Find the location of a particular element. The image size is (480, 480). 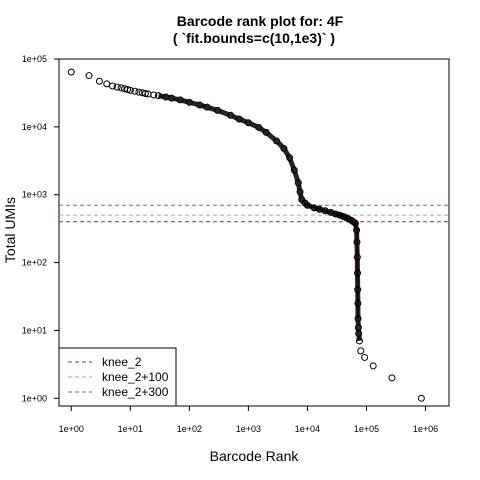

y-tick-label: 1e+05 is located at coordinates (34, 59).